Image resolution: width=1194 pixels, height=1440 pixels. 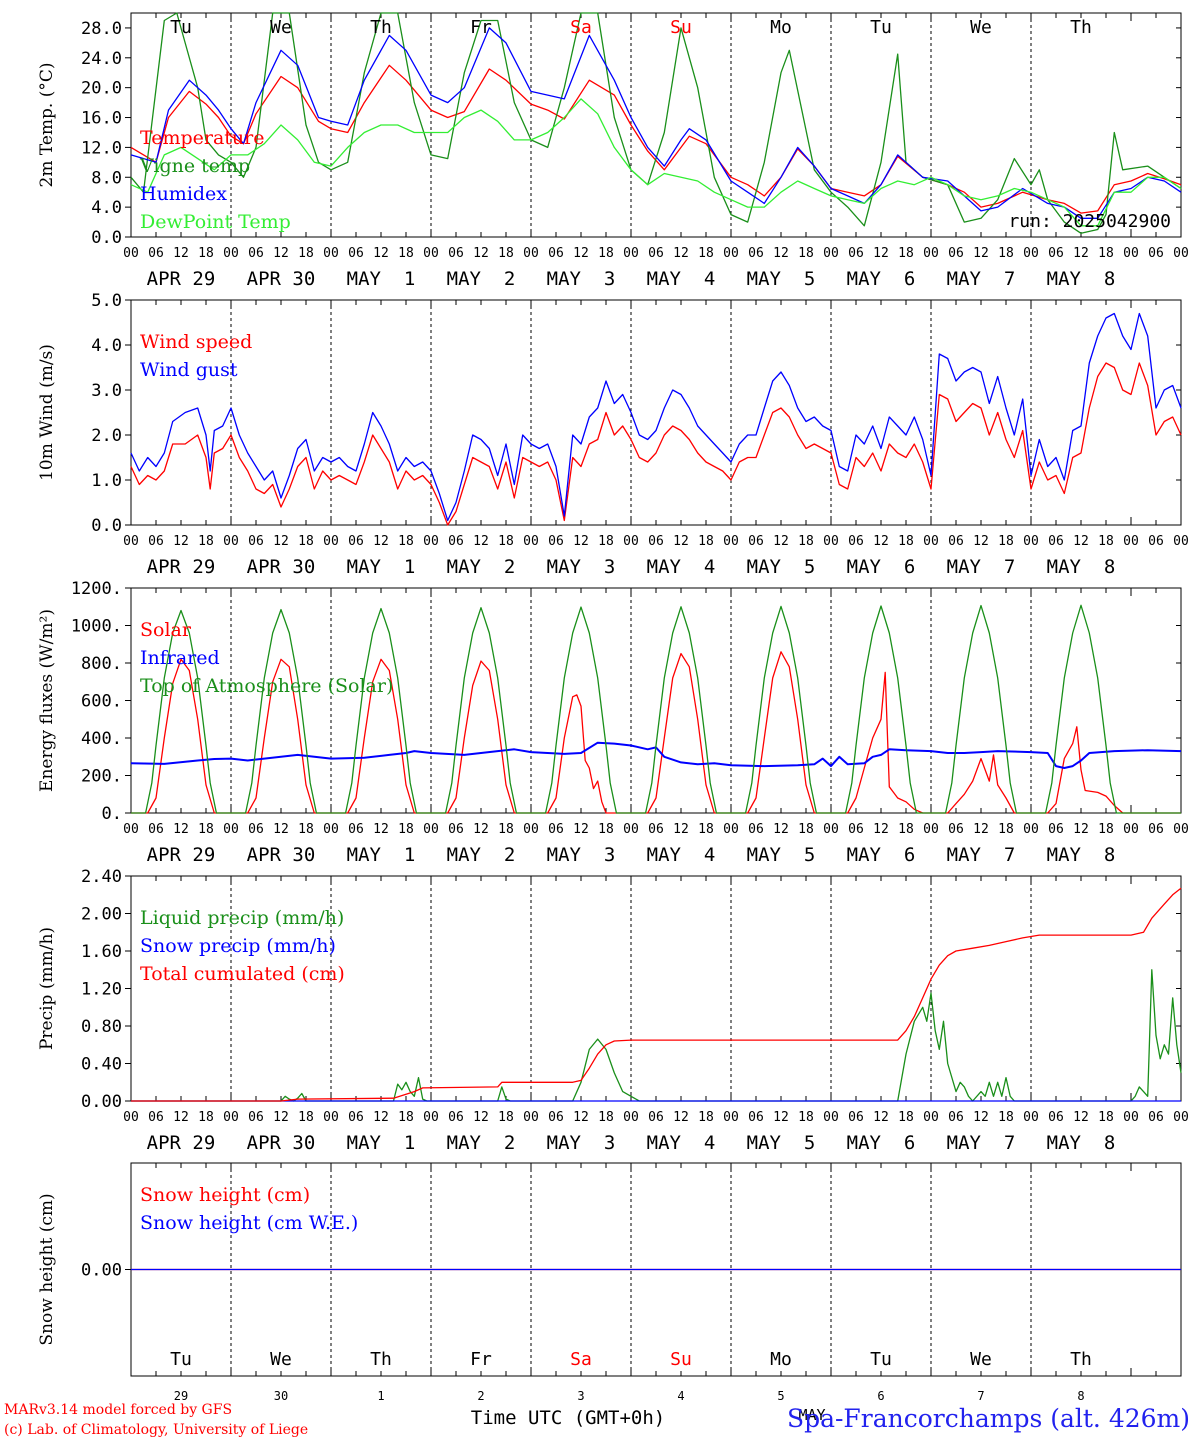 What do you see at coordinates (1089, 221) in the screenshot?
I see `run-label: run: 2025042900` at bounding box center [1089, 221].